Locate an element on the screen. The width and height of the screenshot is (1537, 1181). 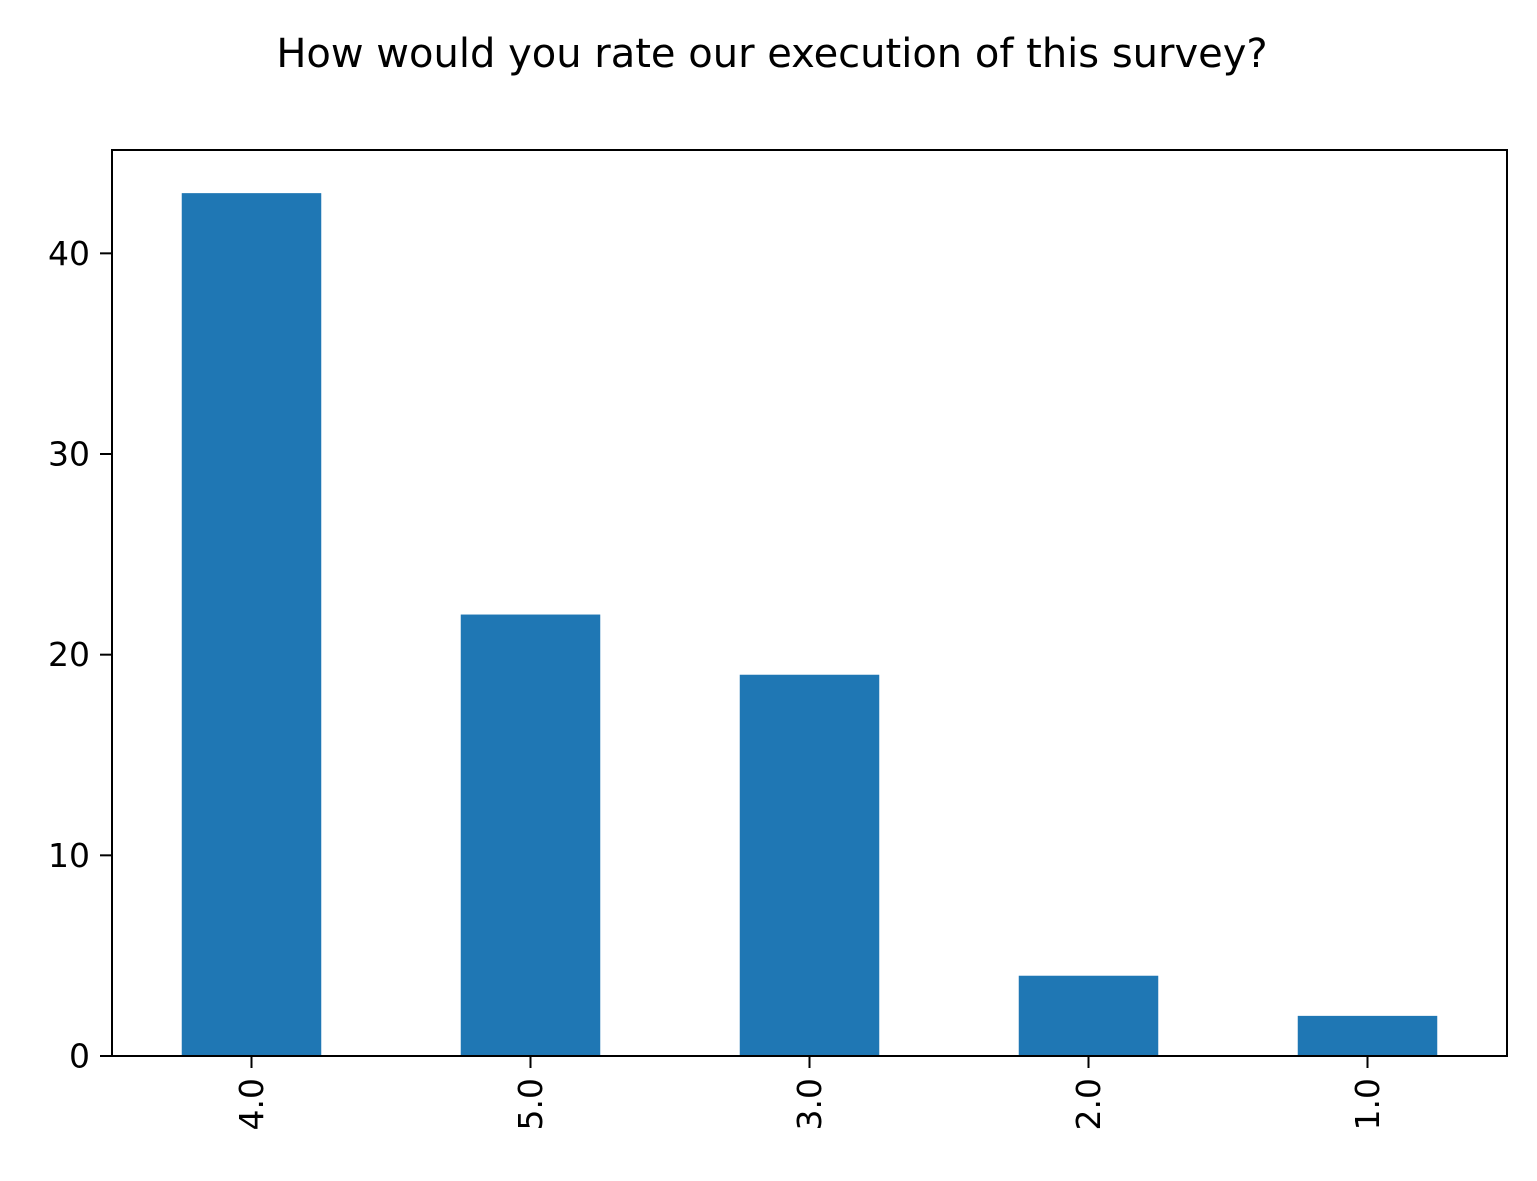
bar-4.0 is located at coordinates (251, 625).